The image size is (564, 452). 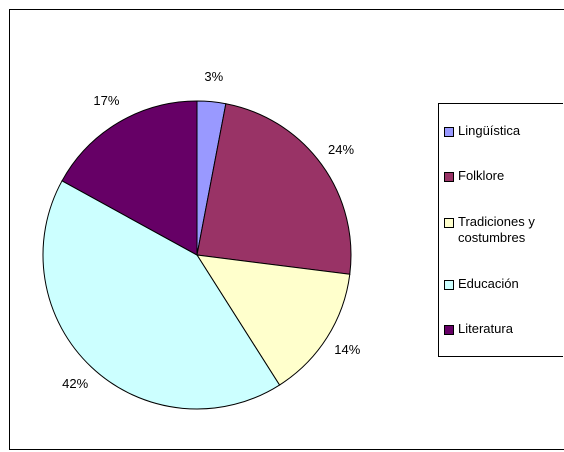 I want to click on data-label: 42%, so click(x=75, y=383).